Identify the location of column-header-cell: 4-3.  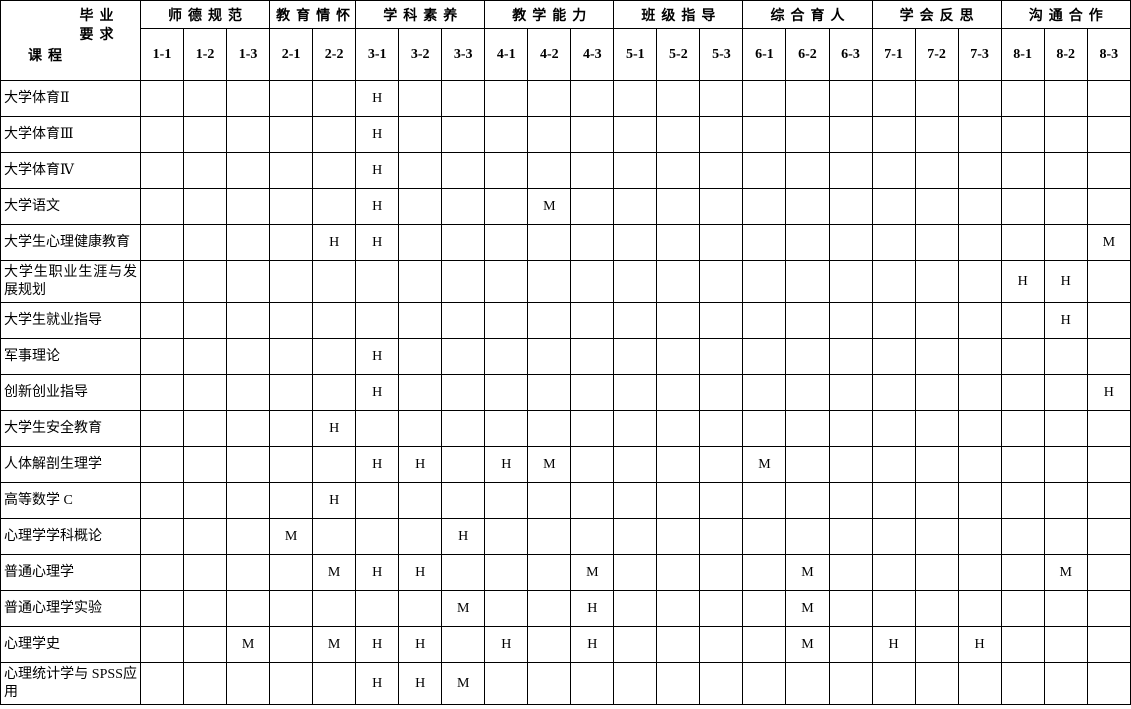
(592, 54).